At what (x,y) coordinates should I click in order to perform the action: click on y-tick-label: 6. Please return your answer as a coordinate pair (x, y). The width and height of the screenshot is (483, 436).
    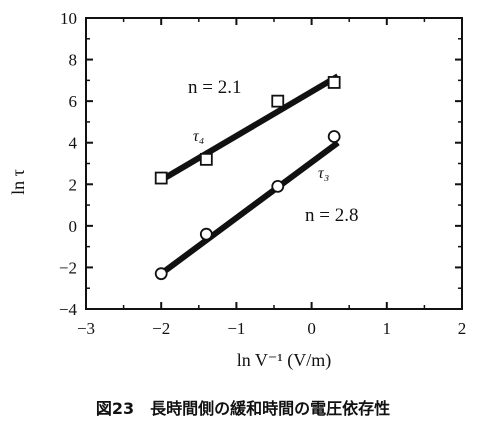
    Looking at the image, I should click on (73, 101).